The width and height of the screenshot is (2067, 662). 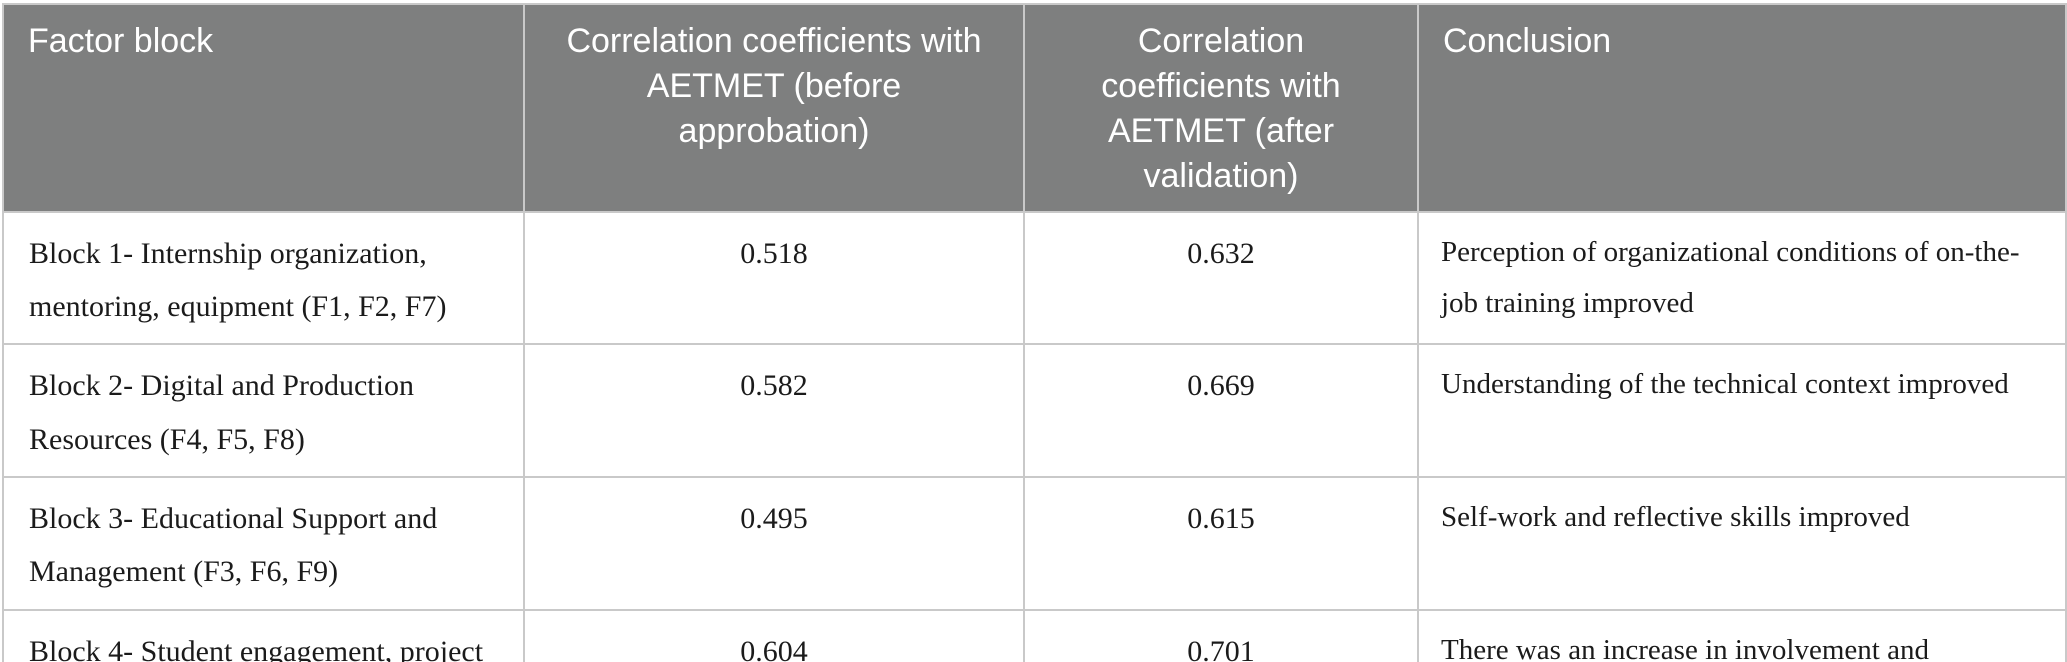 What do you see at coordinates (1221, 543) in the screenshot?
I see `cell-after-value: 0.615` at bounding box center [1221, 543].